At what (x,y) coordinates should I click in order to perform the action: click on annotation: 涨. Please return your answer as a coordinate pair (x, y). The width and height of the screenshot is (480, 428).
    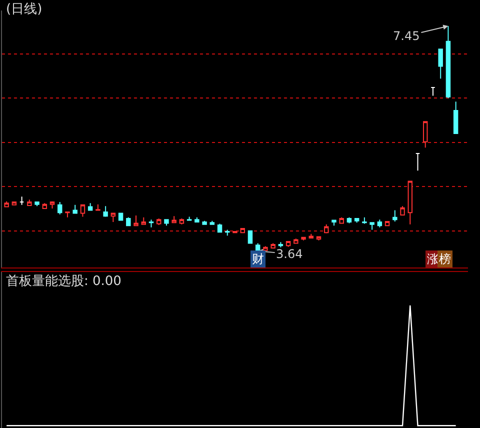
    Looking at the image, I should click on (433, 259).